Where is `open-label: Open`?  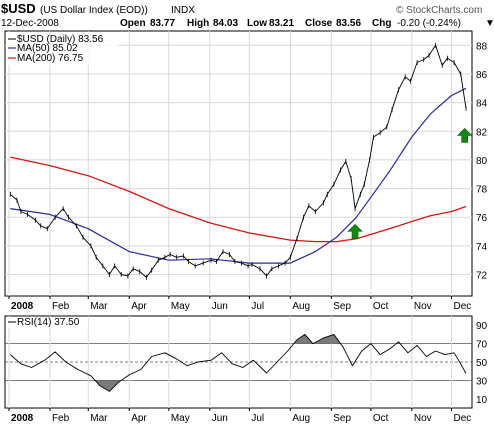
open-label: Open is located at coordinates (133, 23).